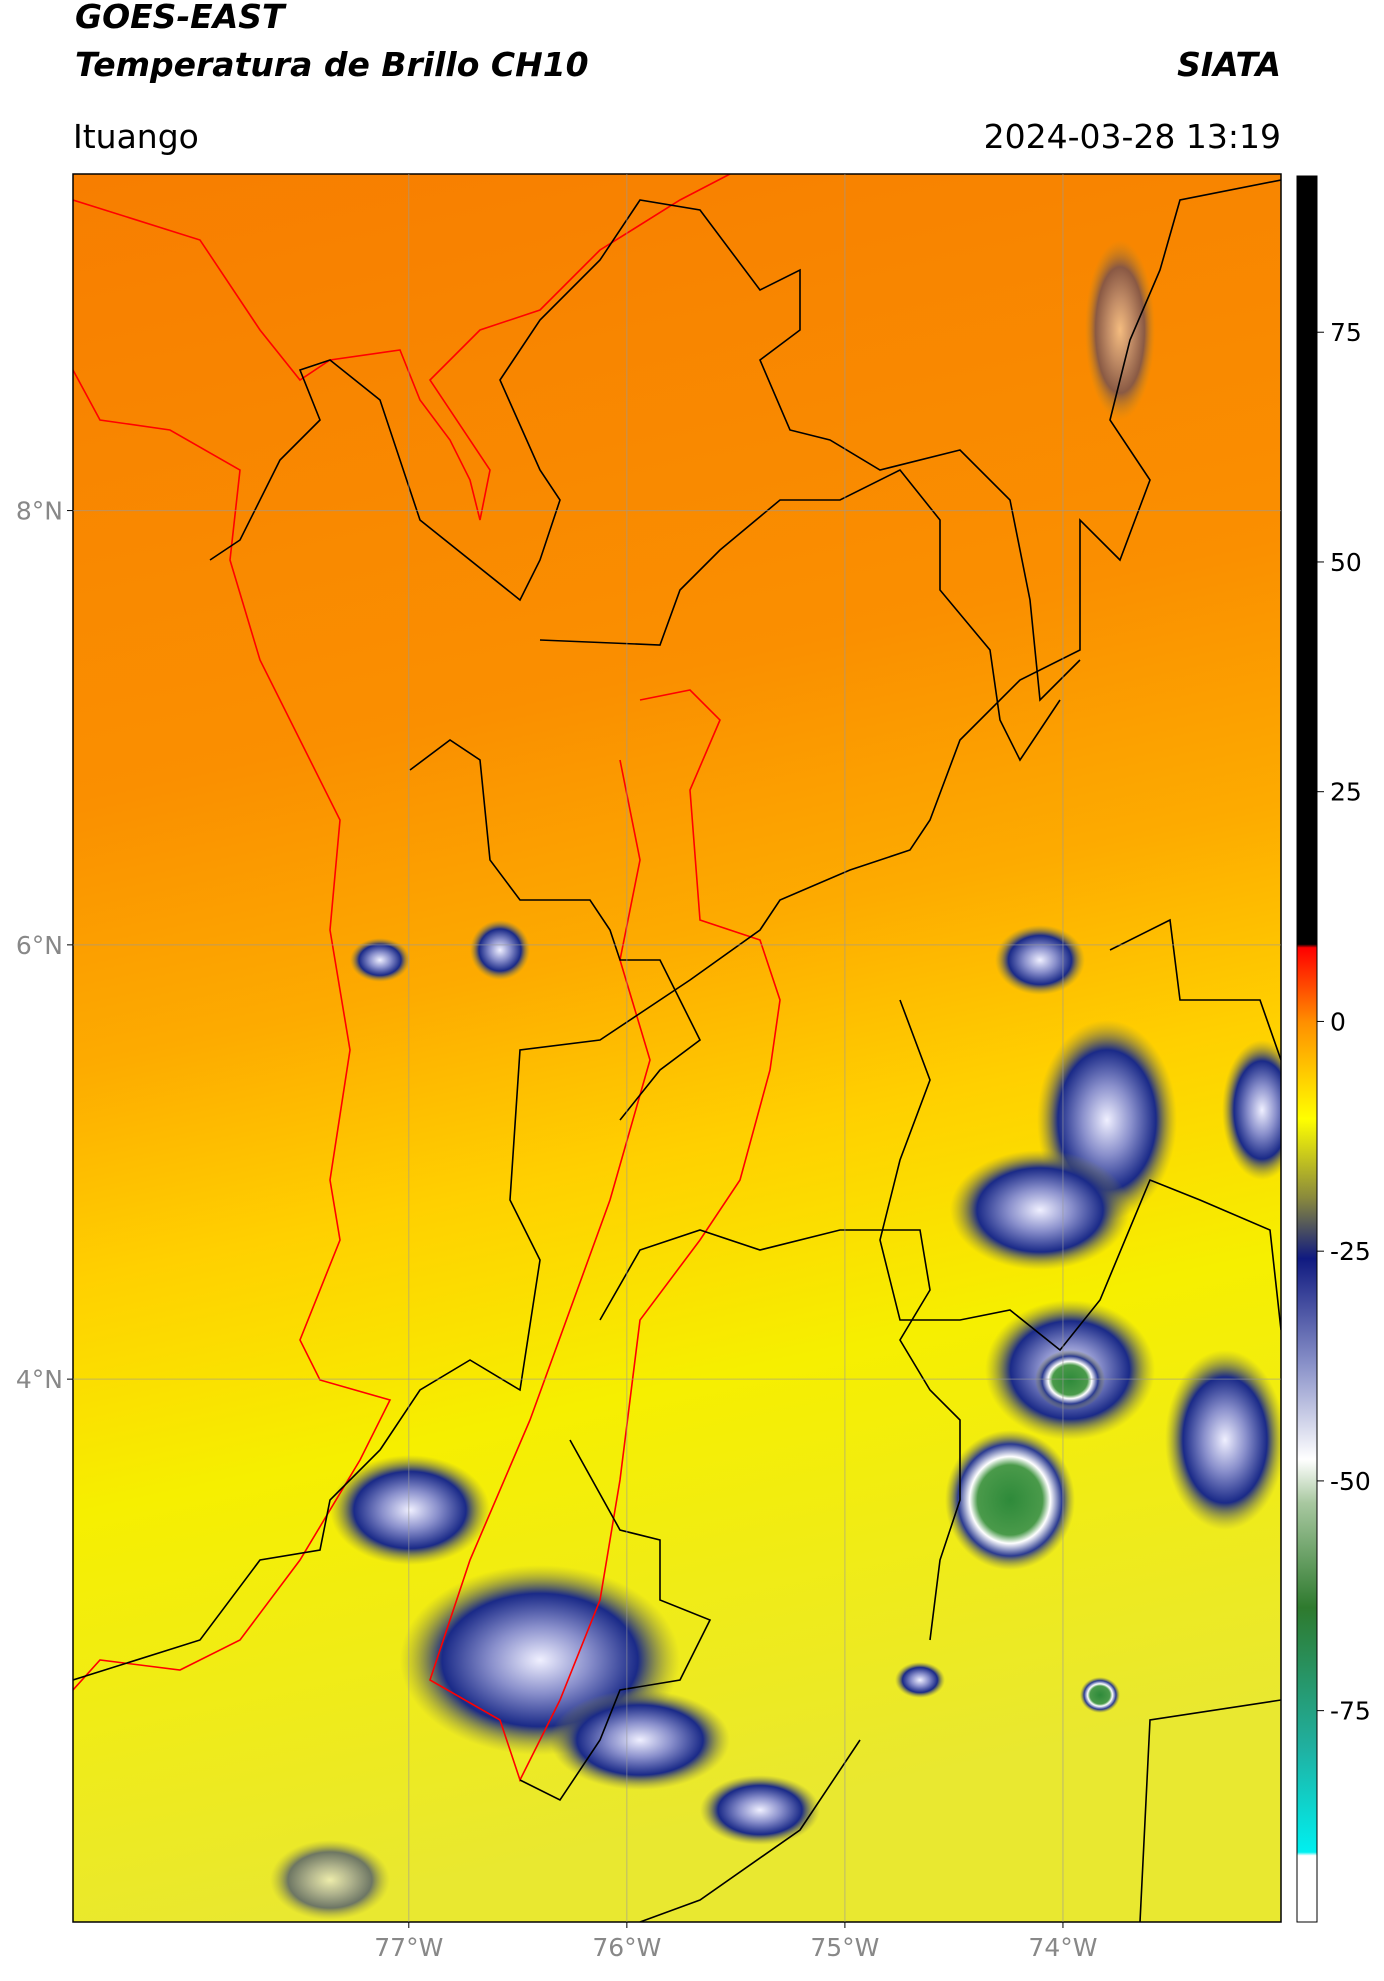 The width and height of the screenshot is (1384, 1981). Describe the element at coordinates (136, 136) in the screenshot. I see `location: Ituango` at that location.